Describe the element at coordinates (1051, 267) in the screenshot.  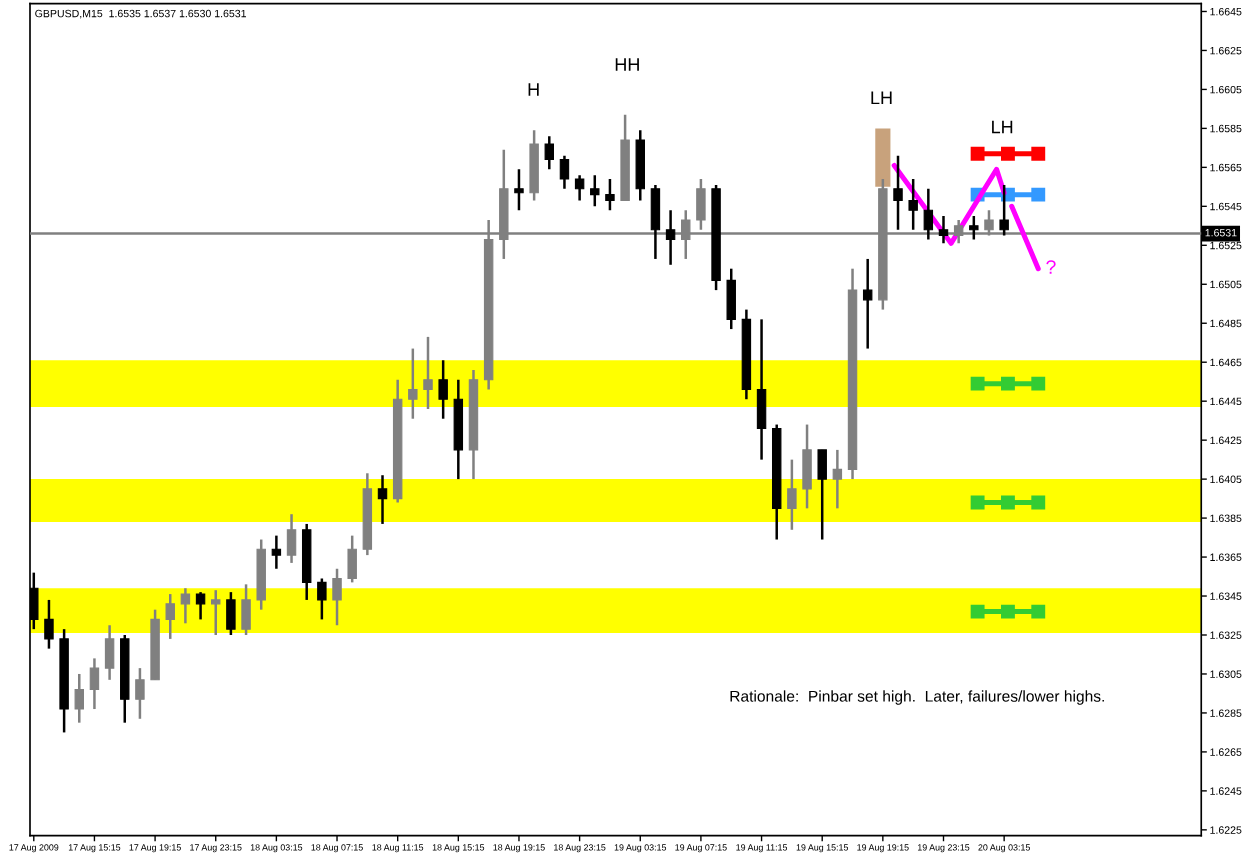
I see `series-label: ?` at that location.